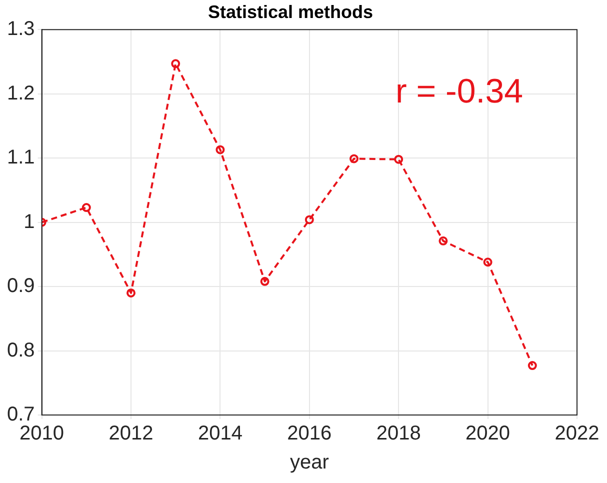  I want to click on y-tick-label: 0.9, so click(20, 286).